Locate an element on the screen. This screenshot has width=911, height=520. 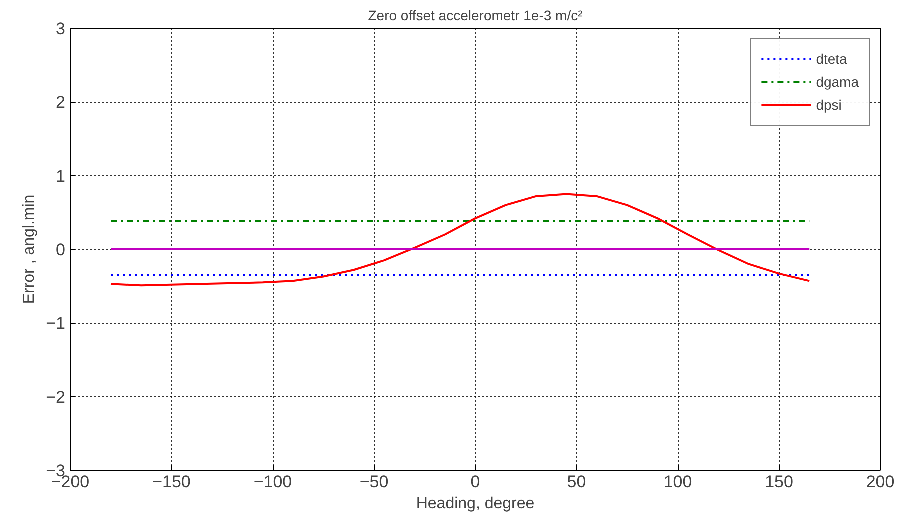
x-tick-label: 150 is located at coordinates (779, 482).